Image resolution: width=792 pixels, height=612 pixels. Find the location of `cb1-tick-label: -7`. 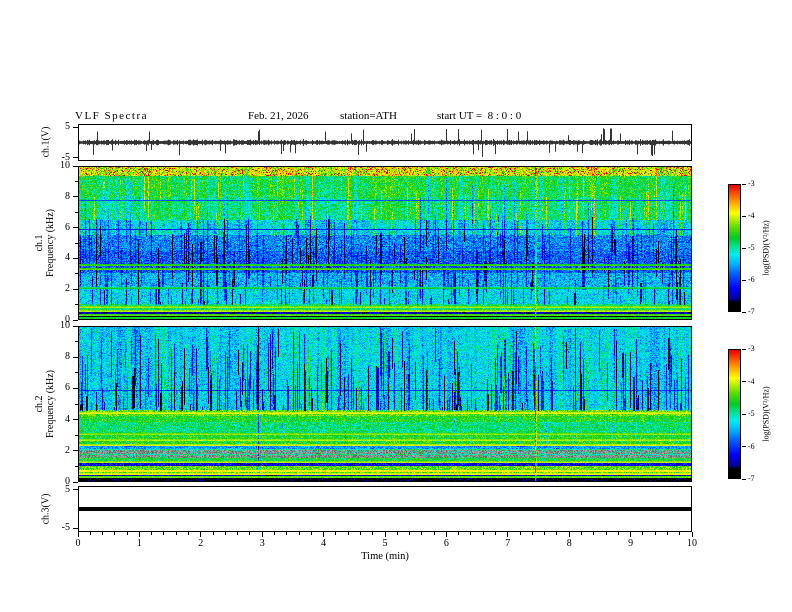

cb1-tick-label: -7 is located at coordinates (751, 311).